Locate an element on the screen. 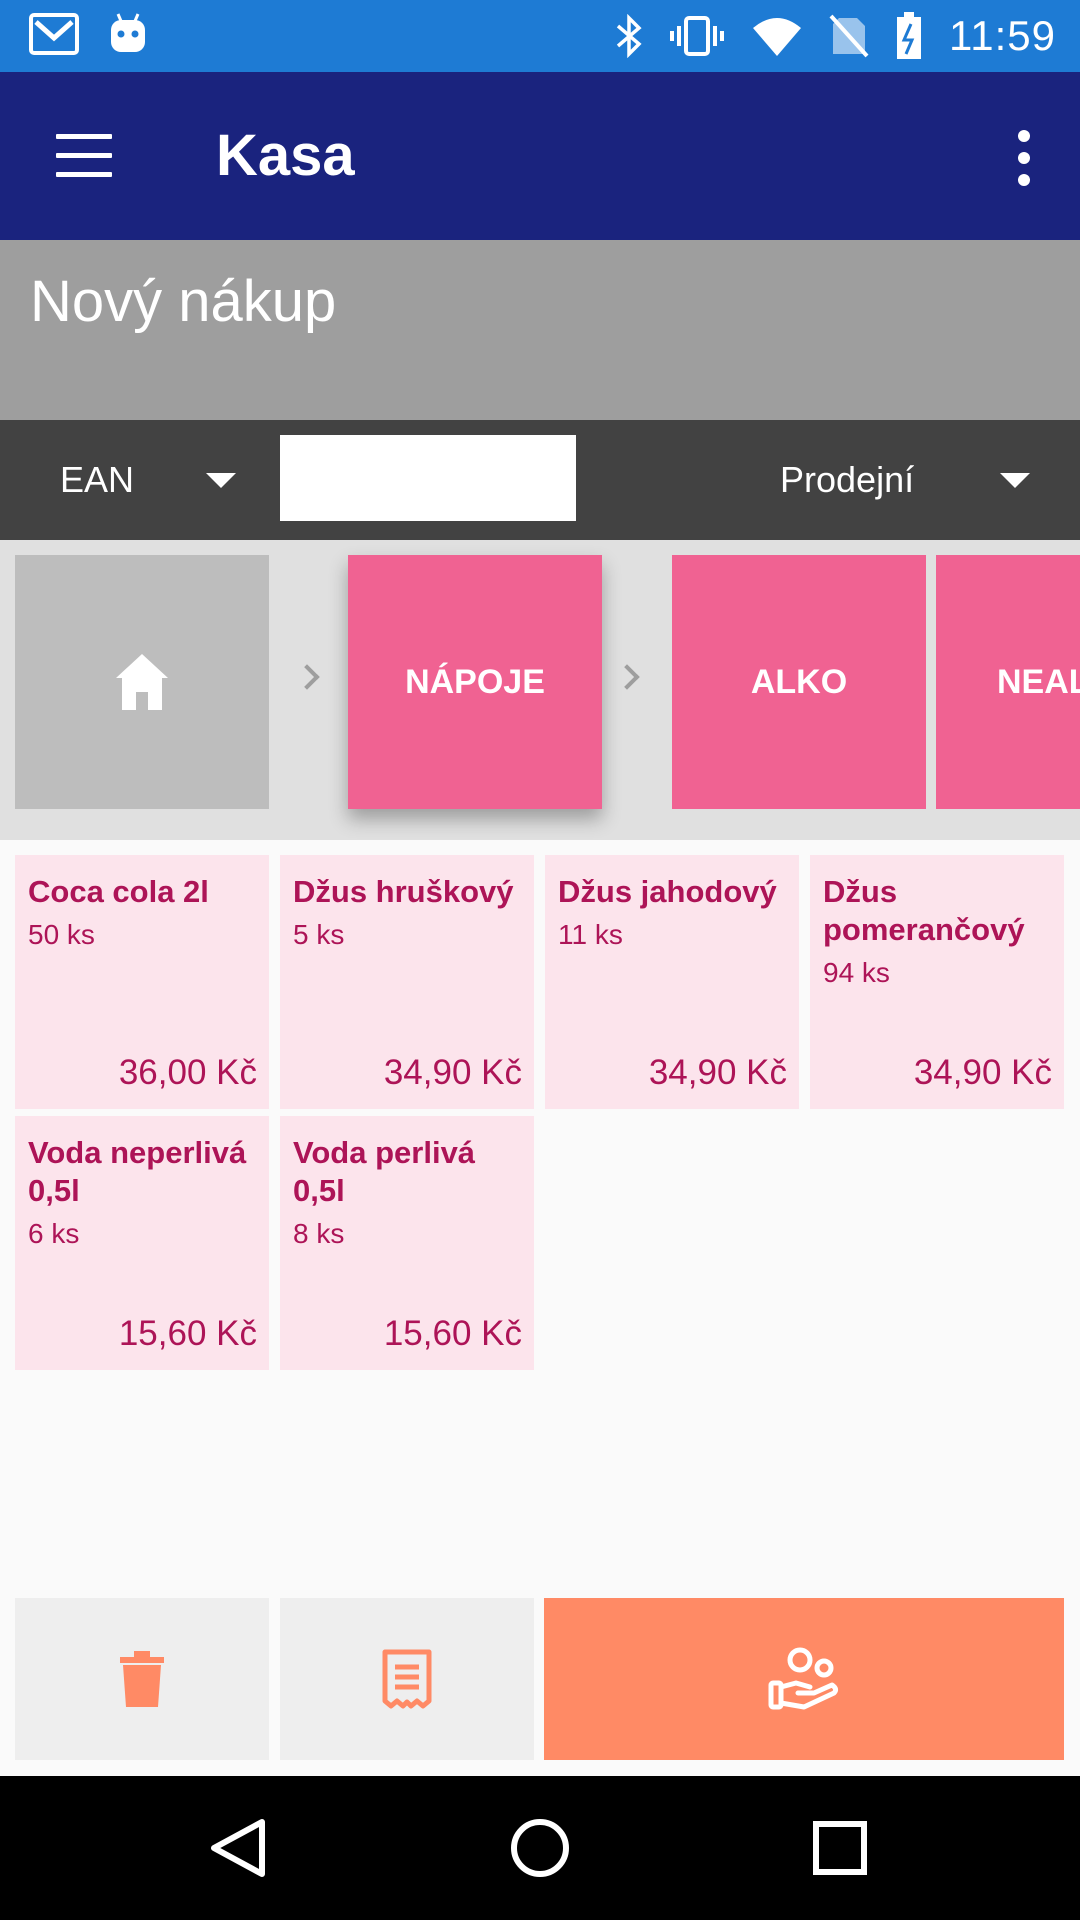 Image resolution: width=1080 pixels, height=1920 pixels. code-type-dropdown: EAN is located at coordinates (148, 480).